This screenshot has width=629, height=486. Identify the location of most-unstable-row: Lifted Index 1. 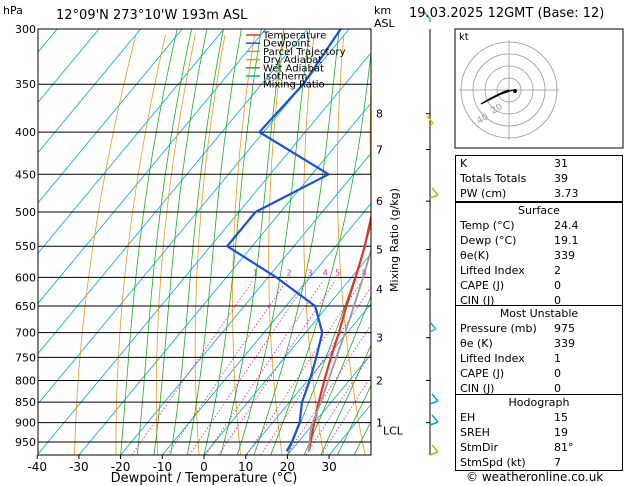
(539, 358).